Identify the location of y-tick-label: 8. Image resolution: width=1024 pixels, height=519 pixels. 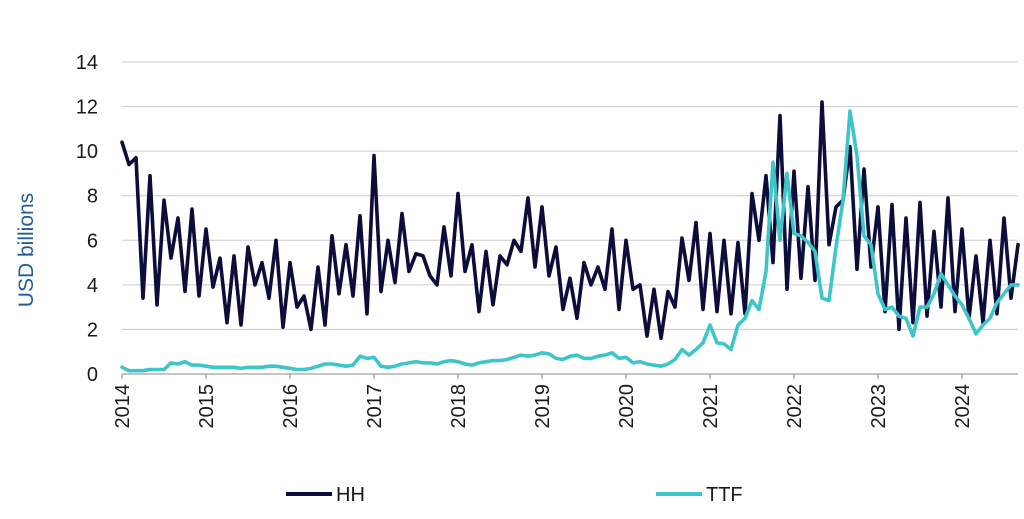
(92, 197).